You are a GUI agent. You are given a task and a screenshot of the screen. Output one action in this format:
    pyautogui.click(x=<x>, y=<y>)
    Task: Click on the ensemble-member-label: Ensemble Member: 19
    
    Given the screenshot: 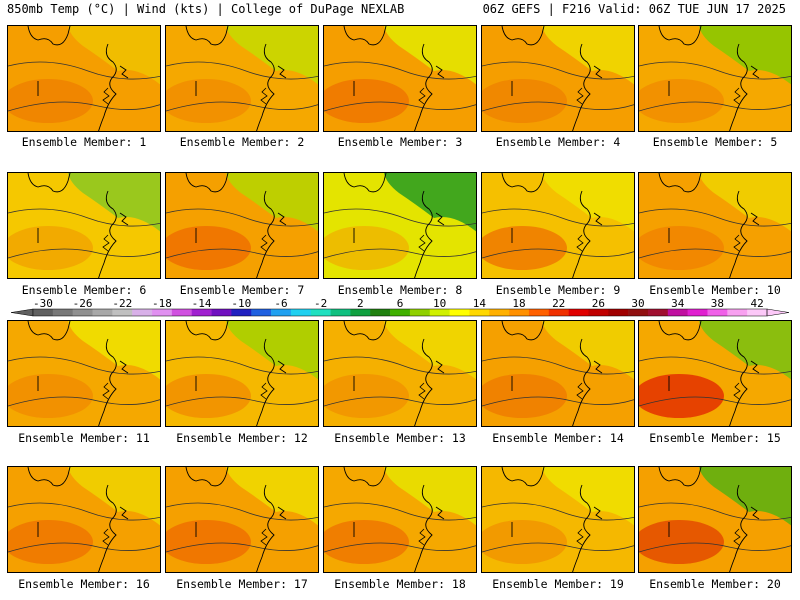 What is the action you would take?
    pyautogui.click(x=558, y=584)
    